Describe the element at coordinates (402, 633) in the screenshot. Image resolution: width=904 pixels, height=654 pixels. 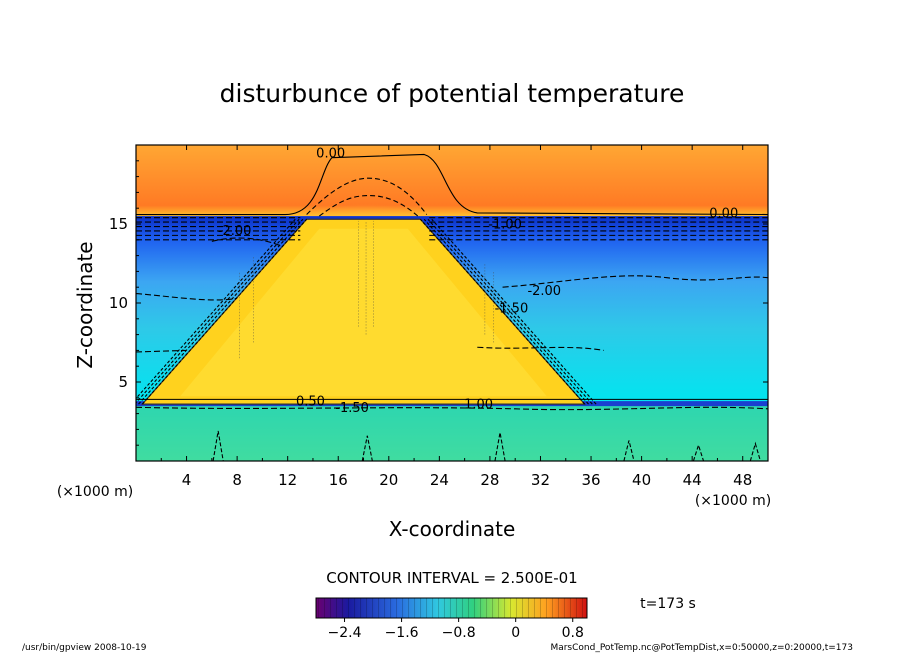
I see `colorbar-tick-label: −1.6` at that location.